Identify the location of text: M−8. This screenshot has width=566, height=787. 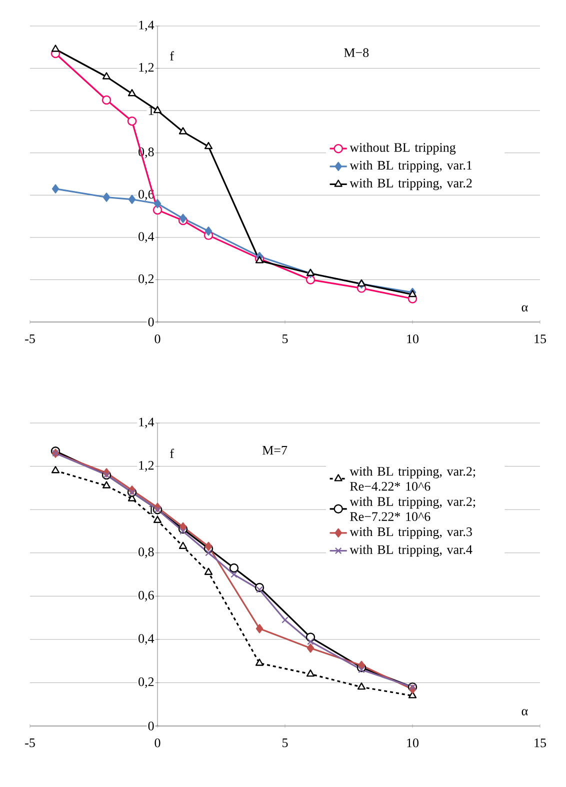
(356, 53).